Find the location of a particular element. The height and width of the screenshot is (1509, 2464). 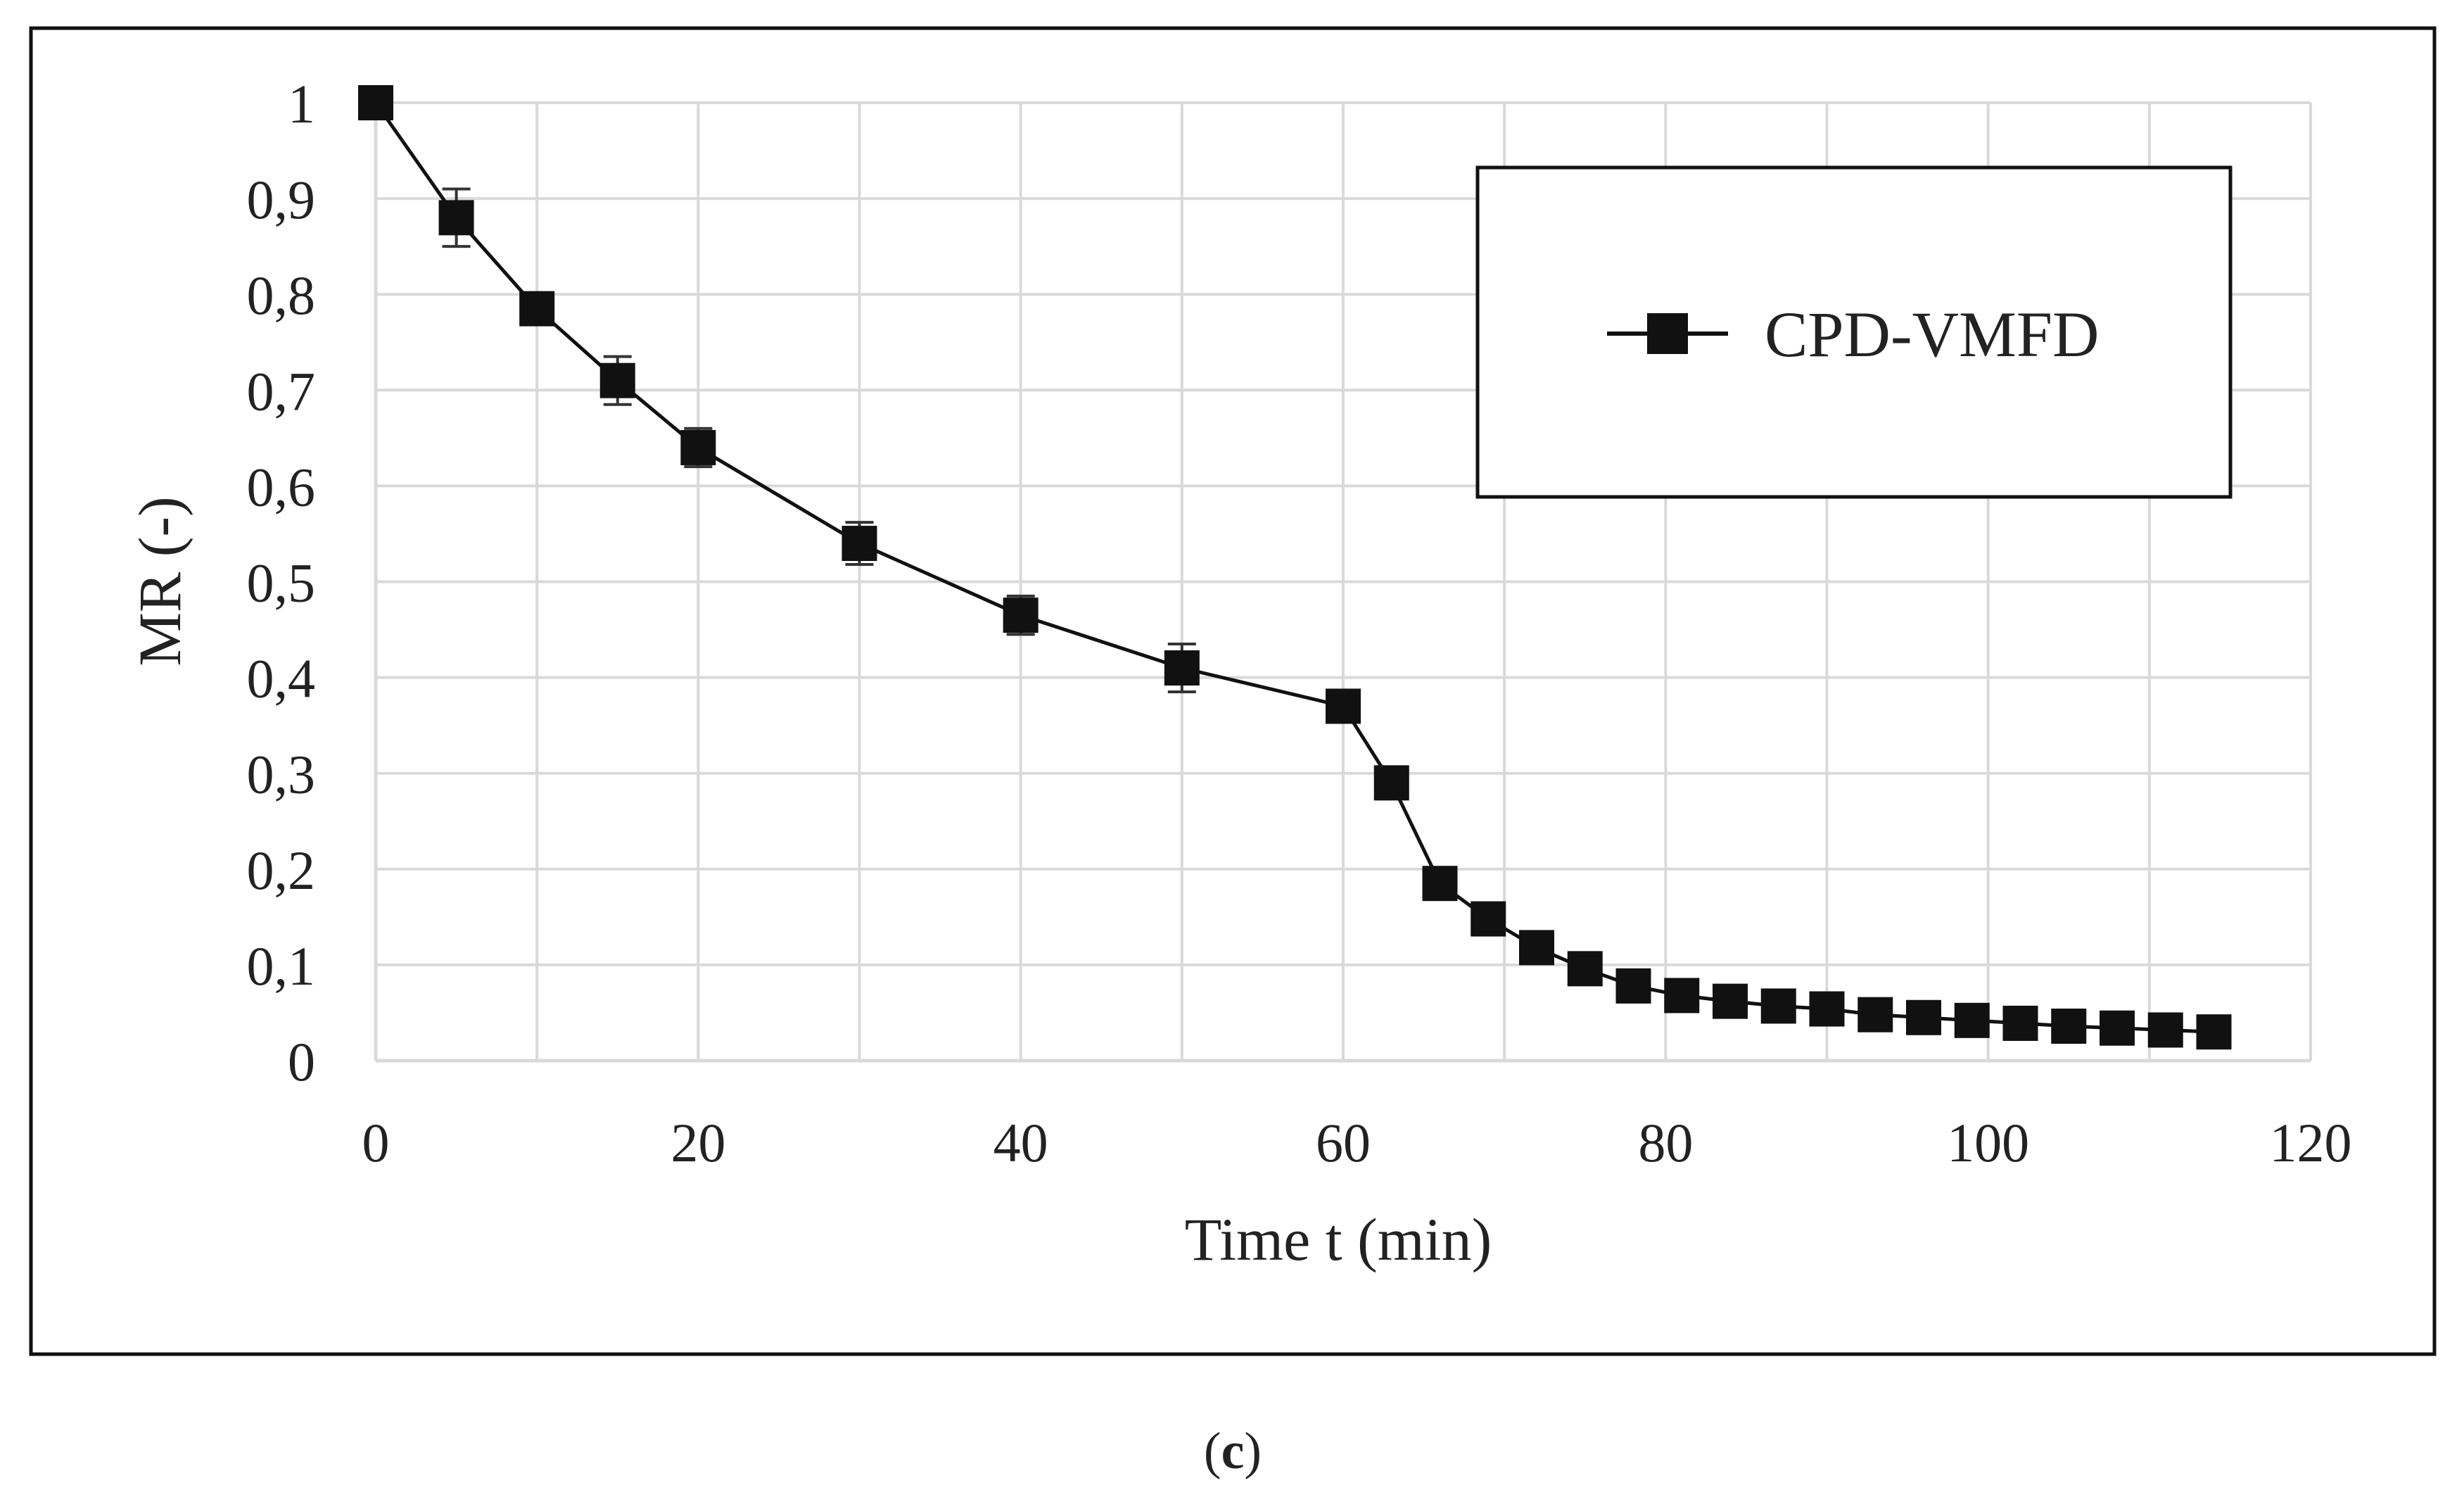

y-tick-label: 0,9 is located at coordinates (281, 199).